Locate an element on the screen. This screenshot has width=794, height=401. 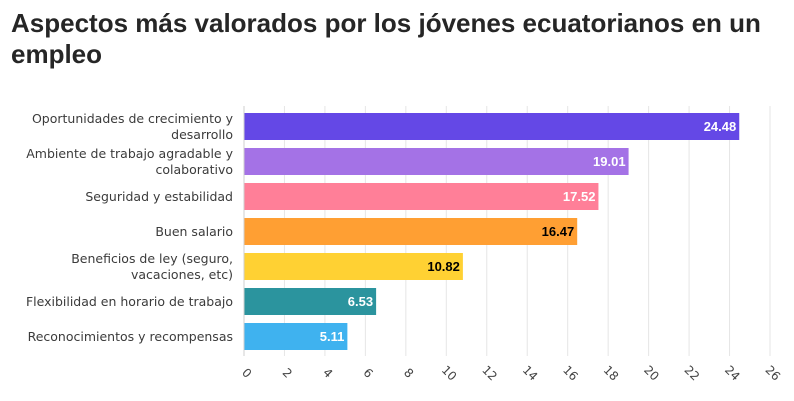
bar-value-label: 17.52 is located at coordinates (579, 196).